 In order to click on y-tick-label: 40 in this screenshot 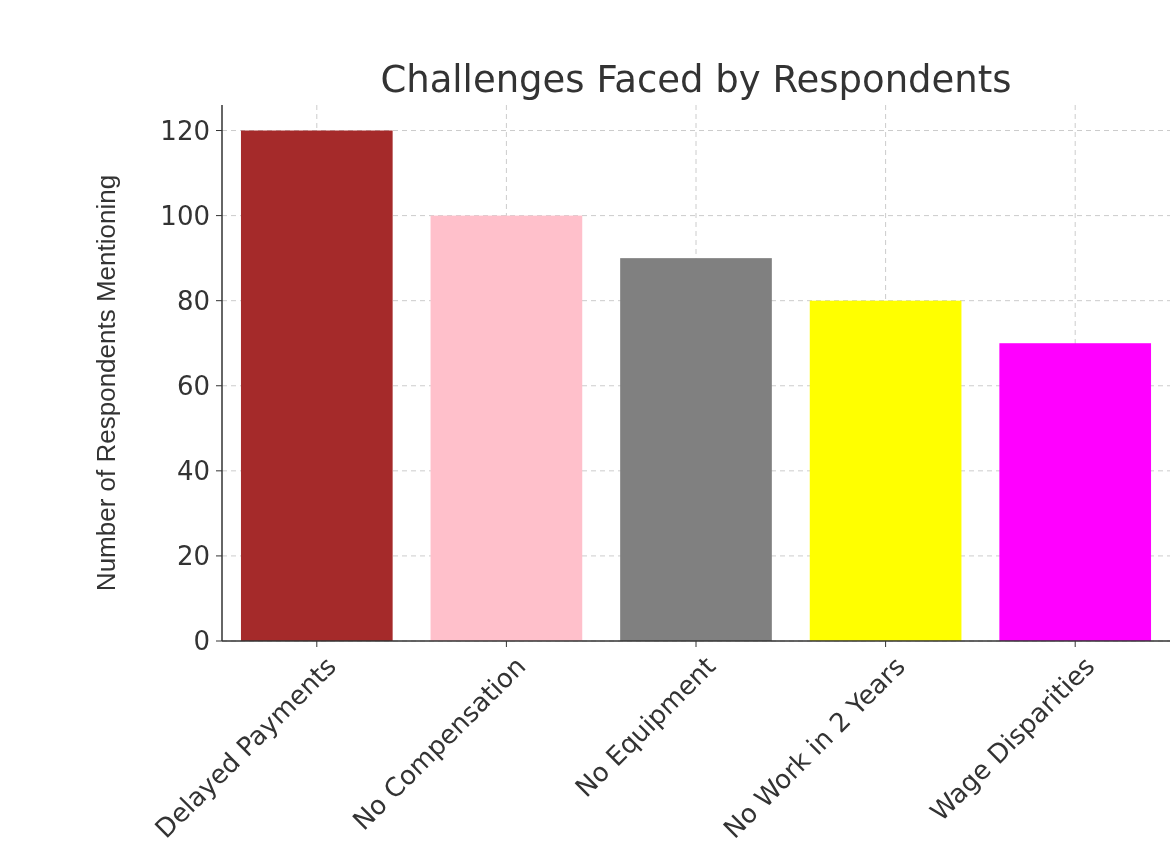, I will do `click(193, 470)`.